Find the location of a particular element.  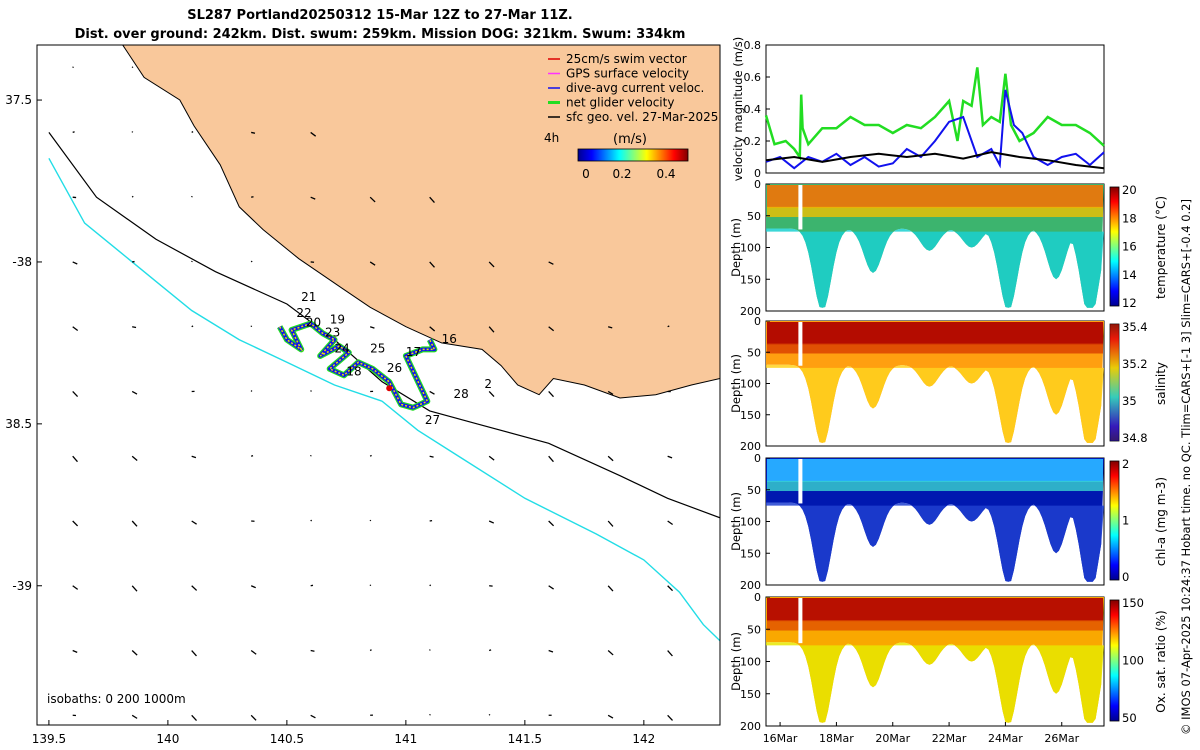

velocity-ytick-label: 0 is located at coordinates (757, 173).